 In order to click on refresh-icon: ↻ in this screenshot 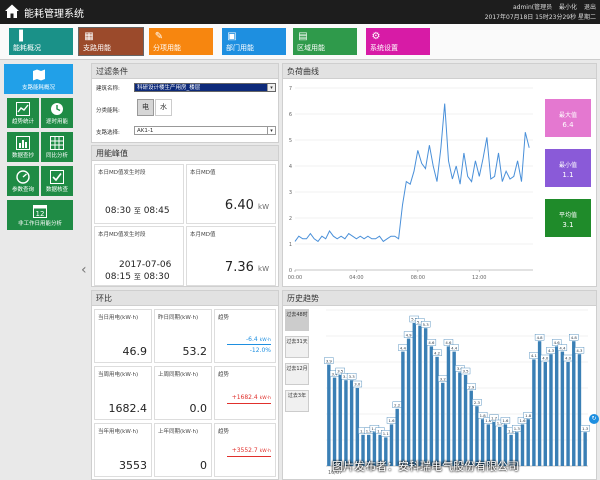, I will do `click(594, 419)`.